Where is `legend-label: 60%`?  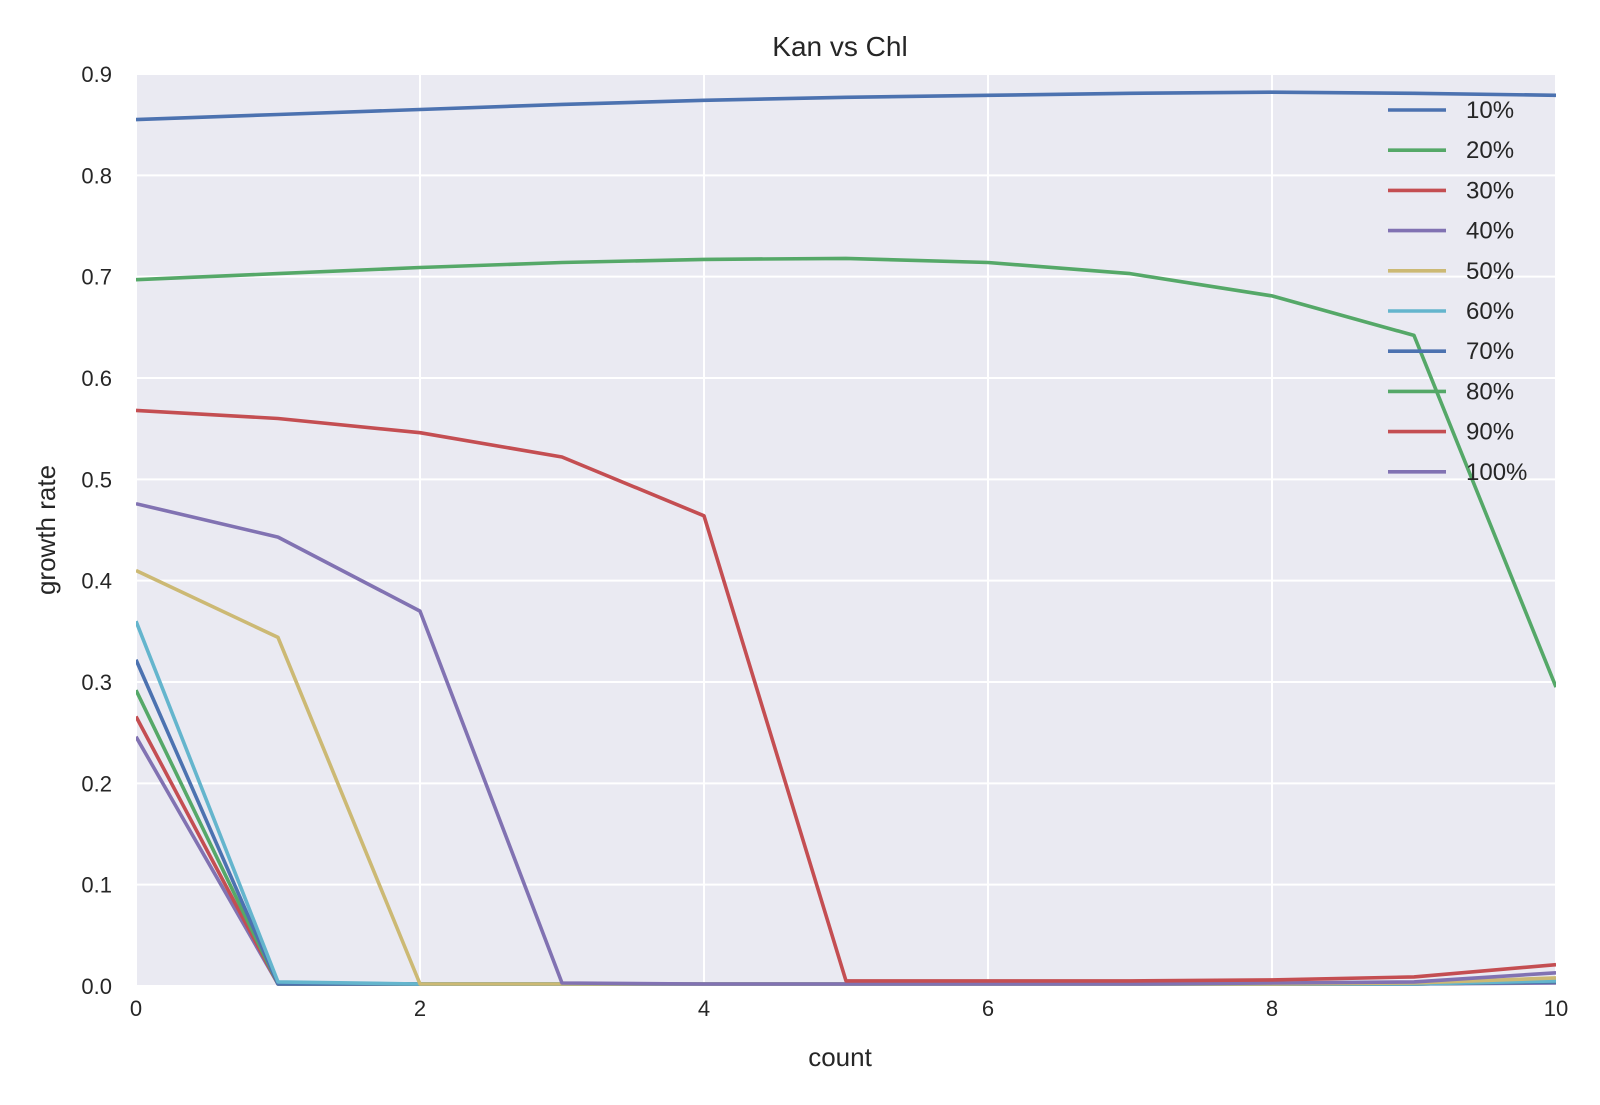 legend-label: 60% is located at coordinates (1490, 311).